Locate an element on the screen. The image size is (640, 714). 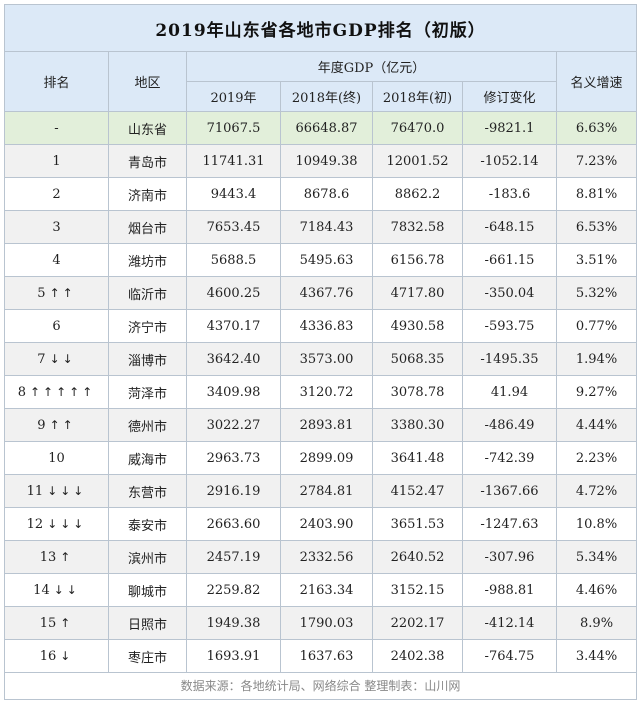
rank-cell: 4 is located at coordinates (56, 260).